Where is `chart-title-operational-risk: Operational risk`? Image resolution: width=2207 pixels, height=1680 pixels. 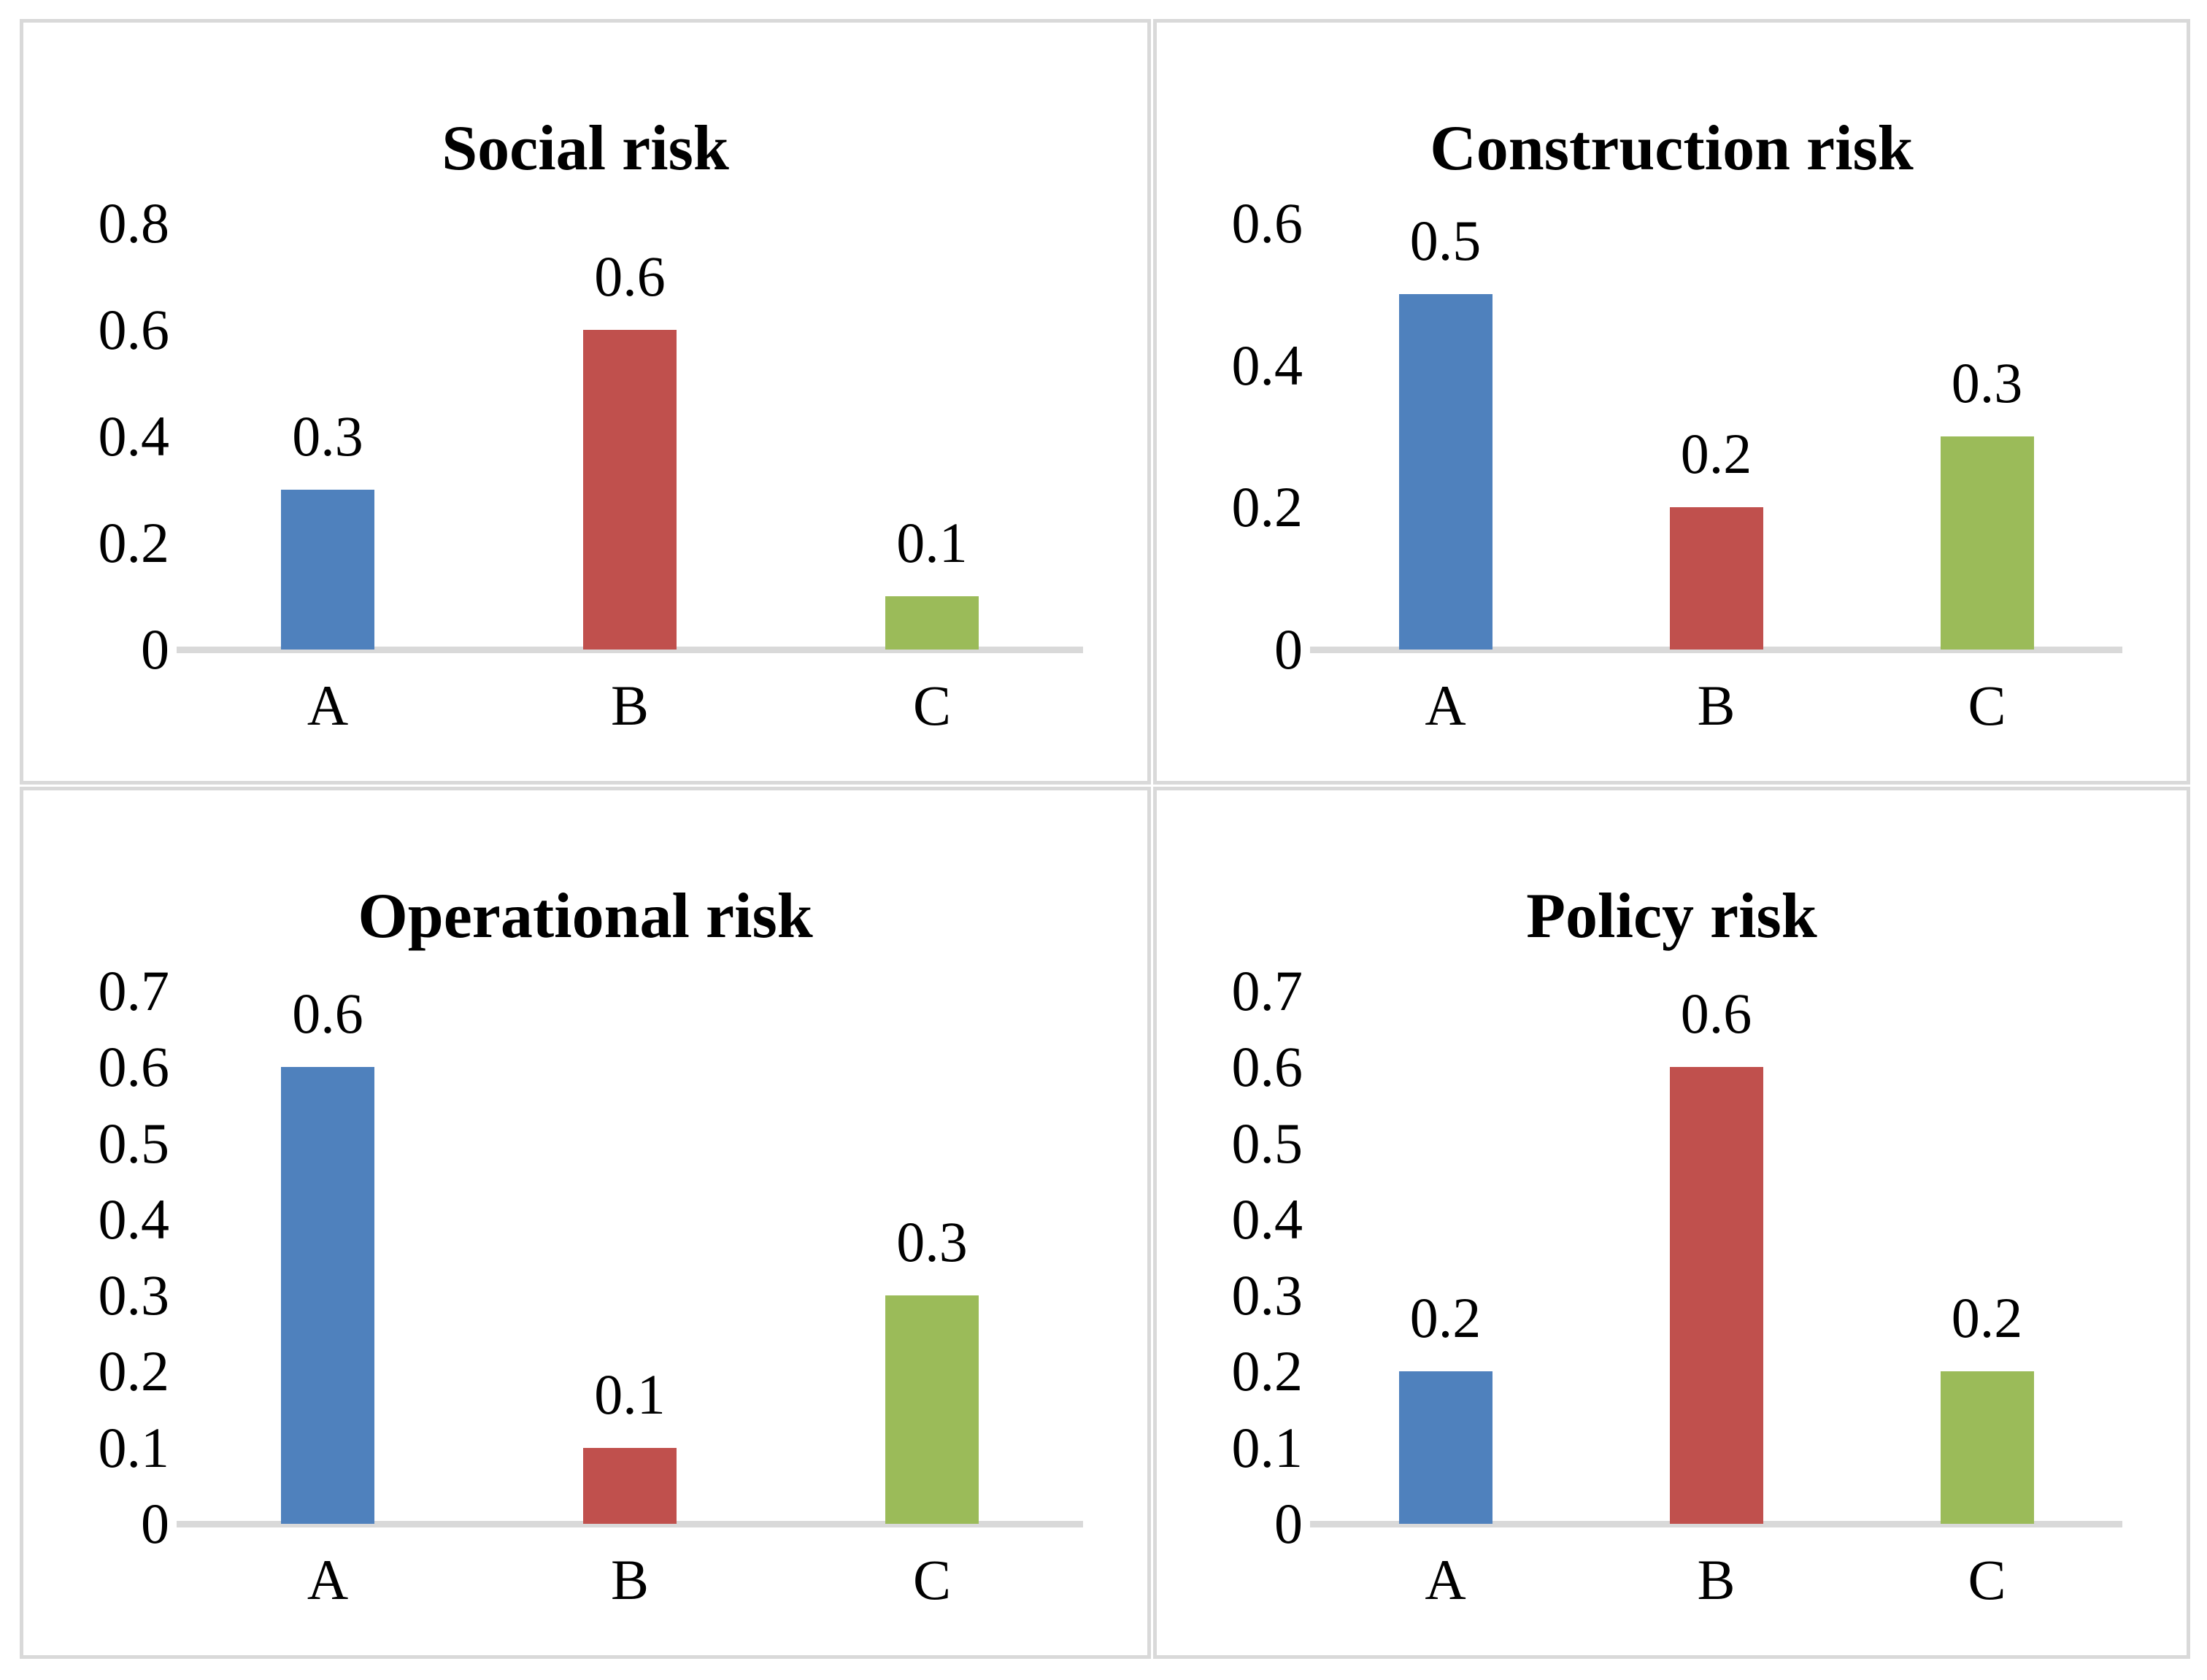 chart-title-operational-risk: Operational risk is located at coordinates (585, 917).